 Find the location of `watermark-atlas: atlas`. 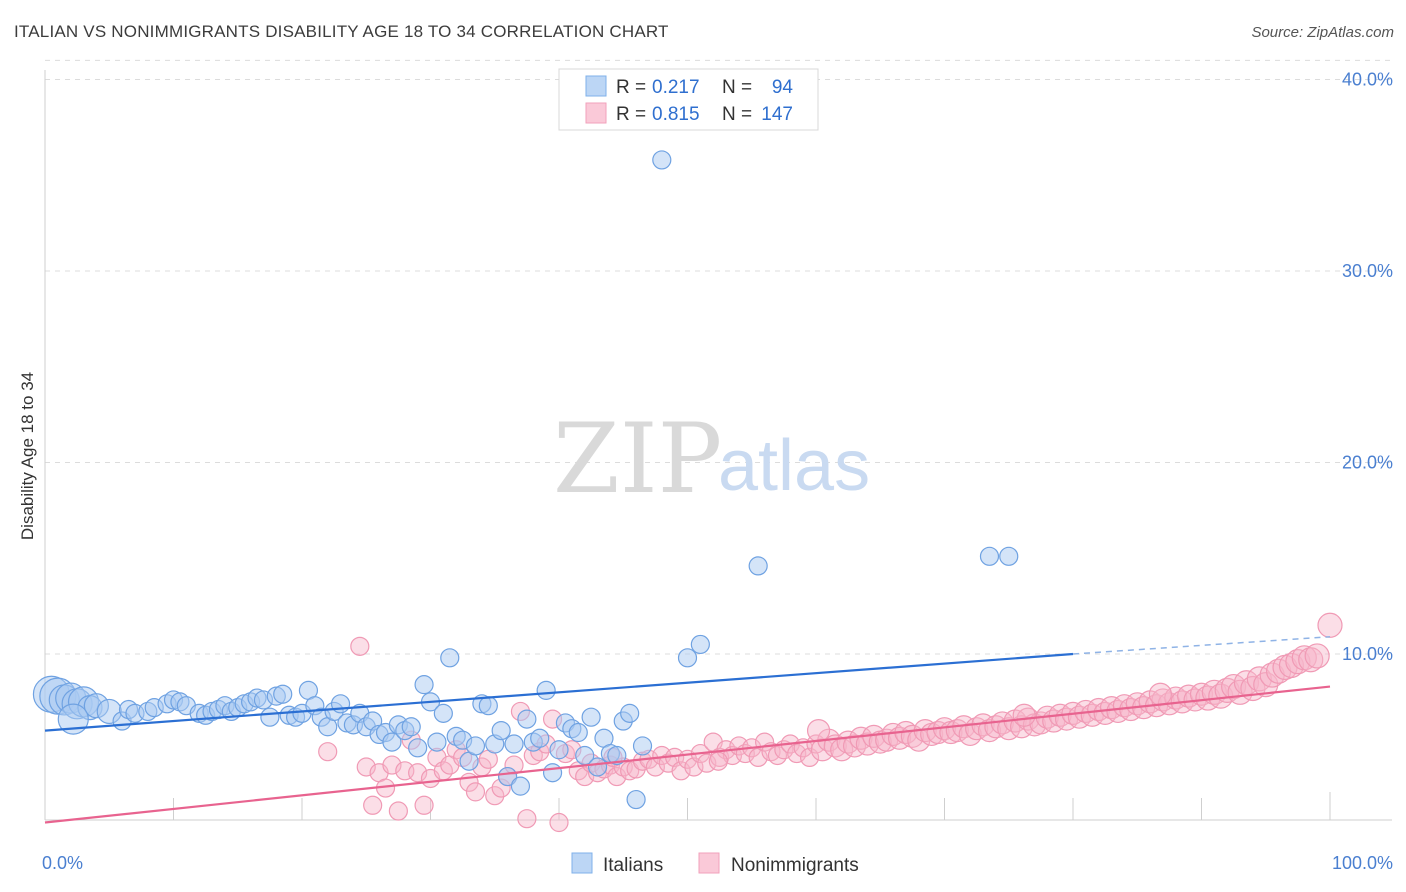

watermark-atlas: atlas is located at coordinates (794, 466).